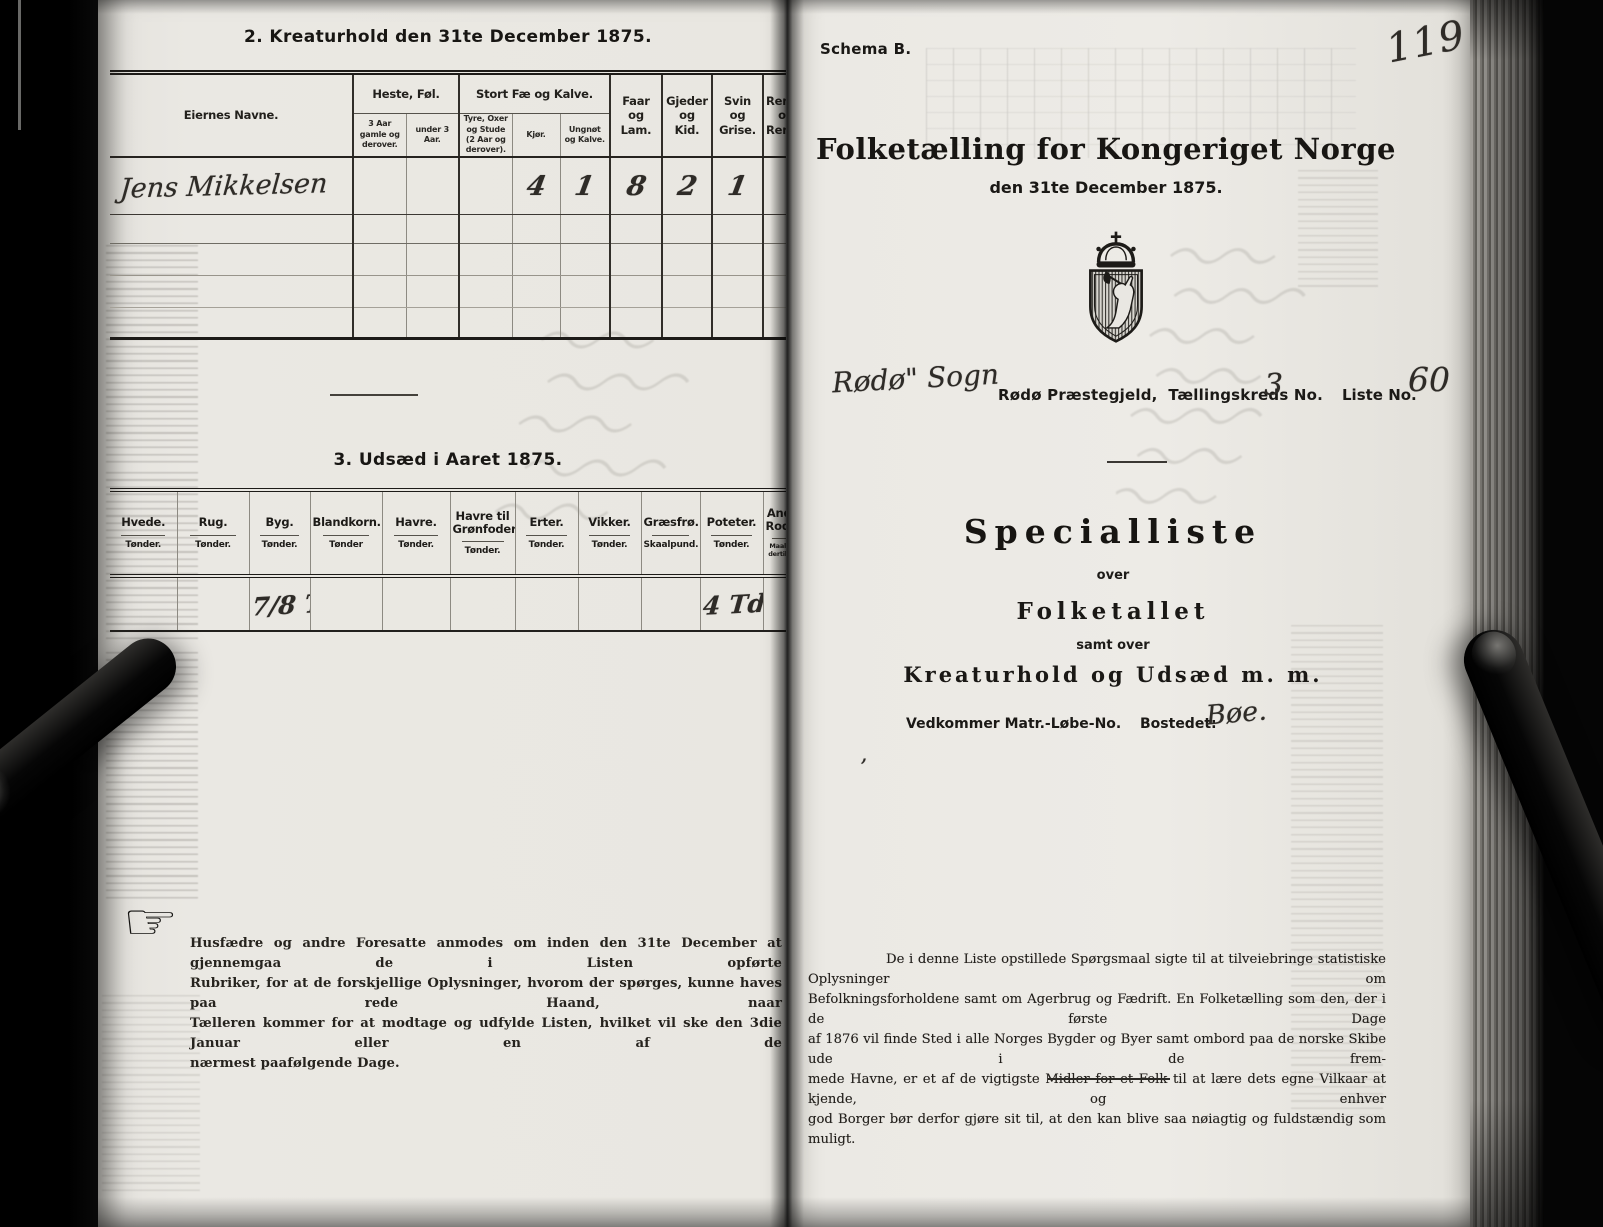 This screenshot has width=1603, height=1227. Describe the element at coordinates (671, 535) in the screenshot. I see `seed-col-graesfro: Græsfrø. Skaalpund.` at that location.